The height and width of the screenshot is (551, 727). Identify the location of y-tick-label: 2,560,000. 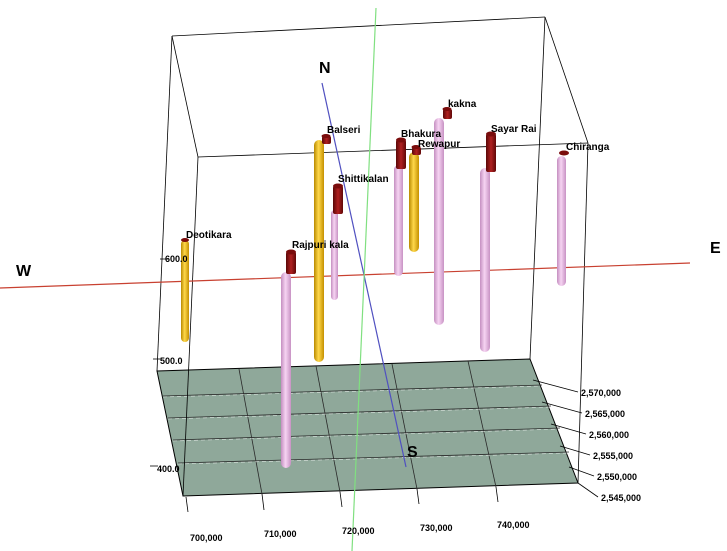
(609, 435).